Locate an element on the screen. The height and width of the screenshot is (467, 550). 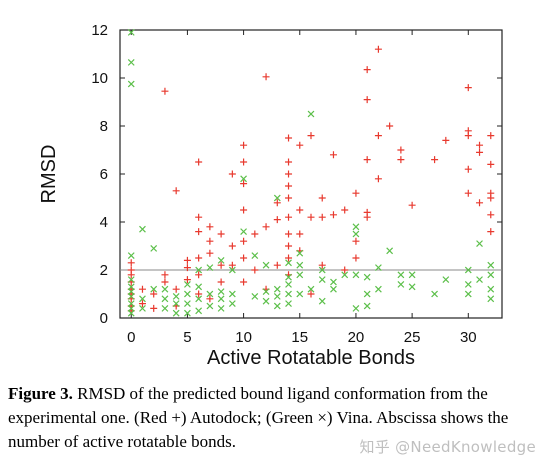
y-tick-label: 4 is located at coordinates (104, 222).